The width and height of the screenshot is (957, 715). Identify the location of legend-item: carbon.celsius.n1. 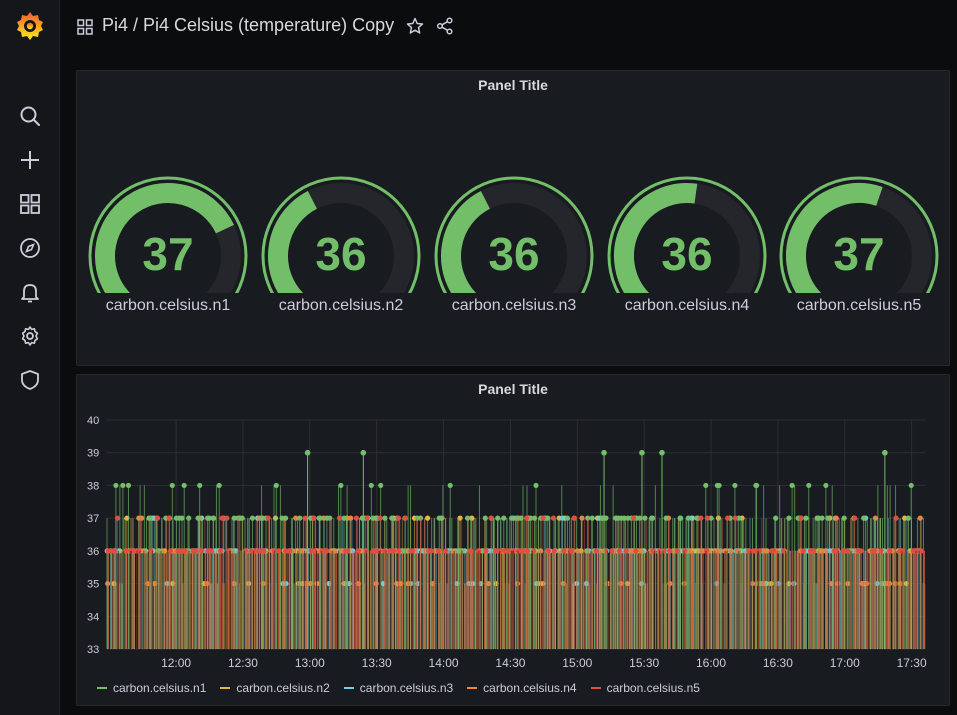
(151, 688).